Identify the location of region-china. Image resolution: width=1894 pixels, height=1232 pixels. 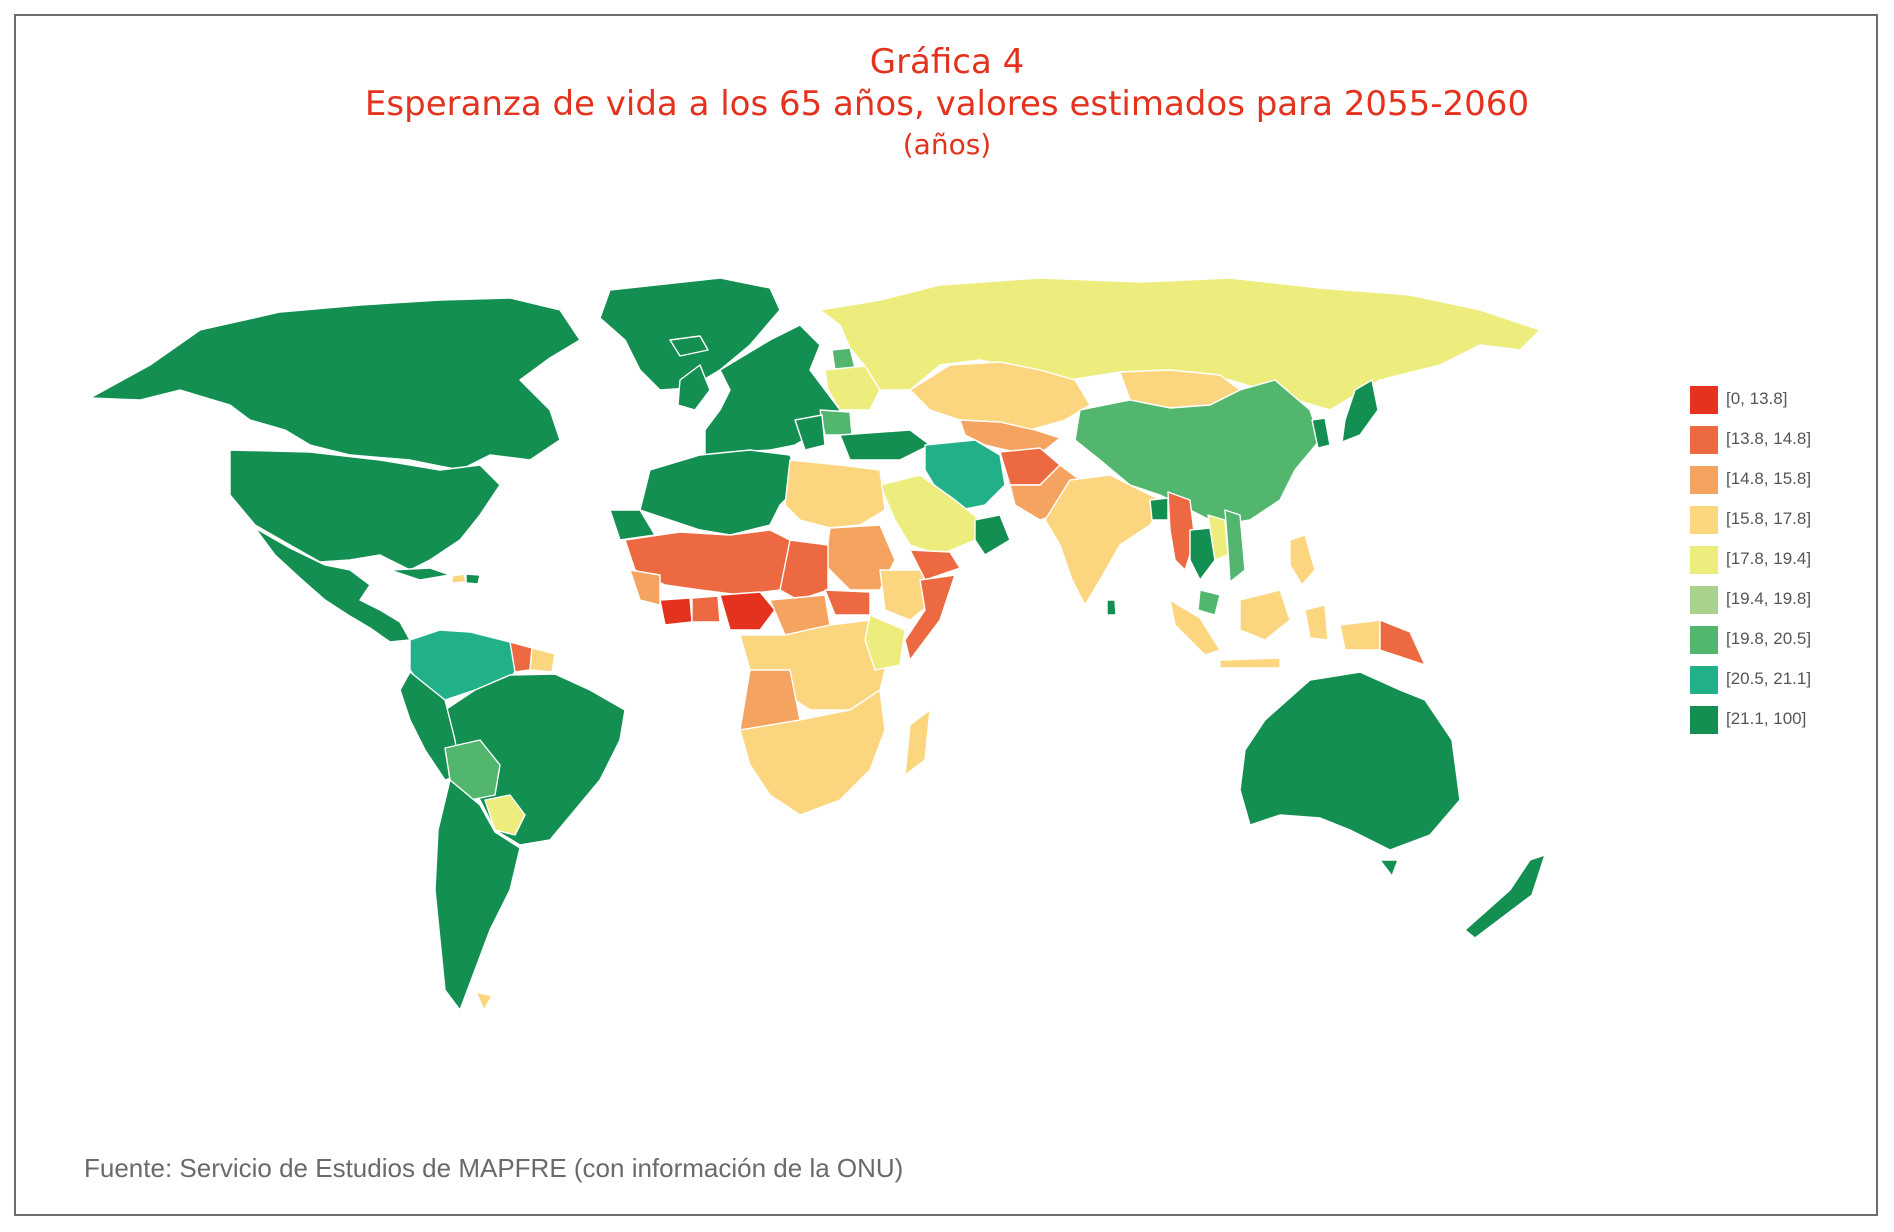
(1197, 452).